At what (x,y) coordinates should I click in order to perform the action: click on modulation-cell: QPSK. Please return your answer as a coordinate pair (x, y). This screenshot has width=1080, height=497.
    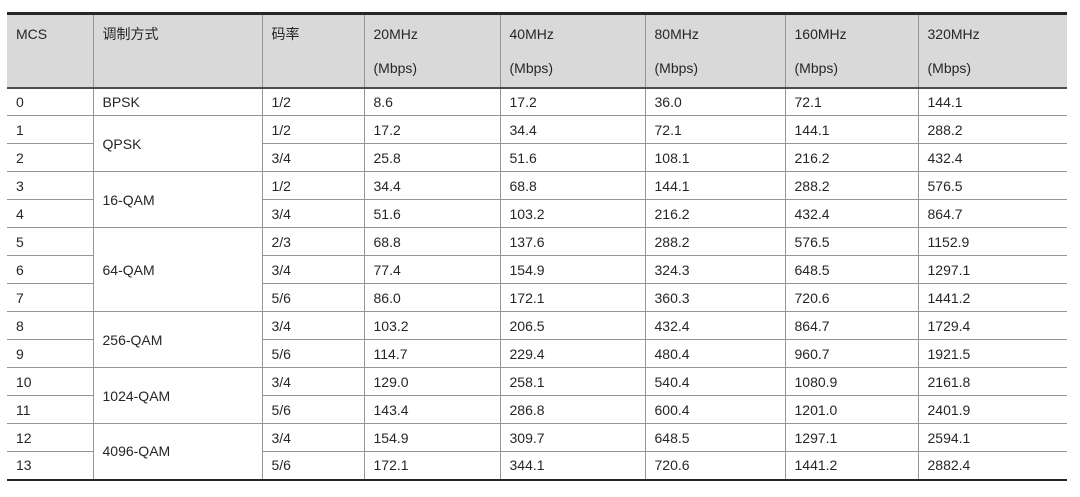
    Looking at the image, I should click on (177, 143).